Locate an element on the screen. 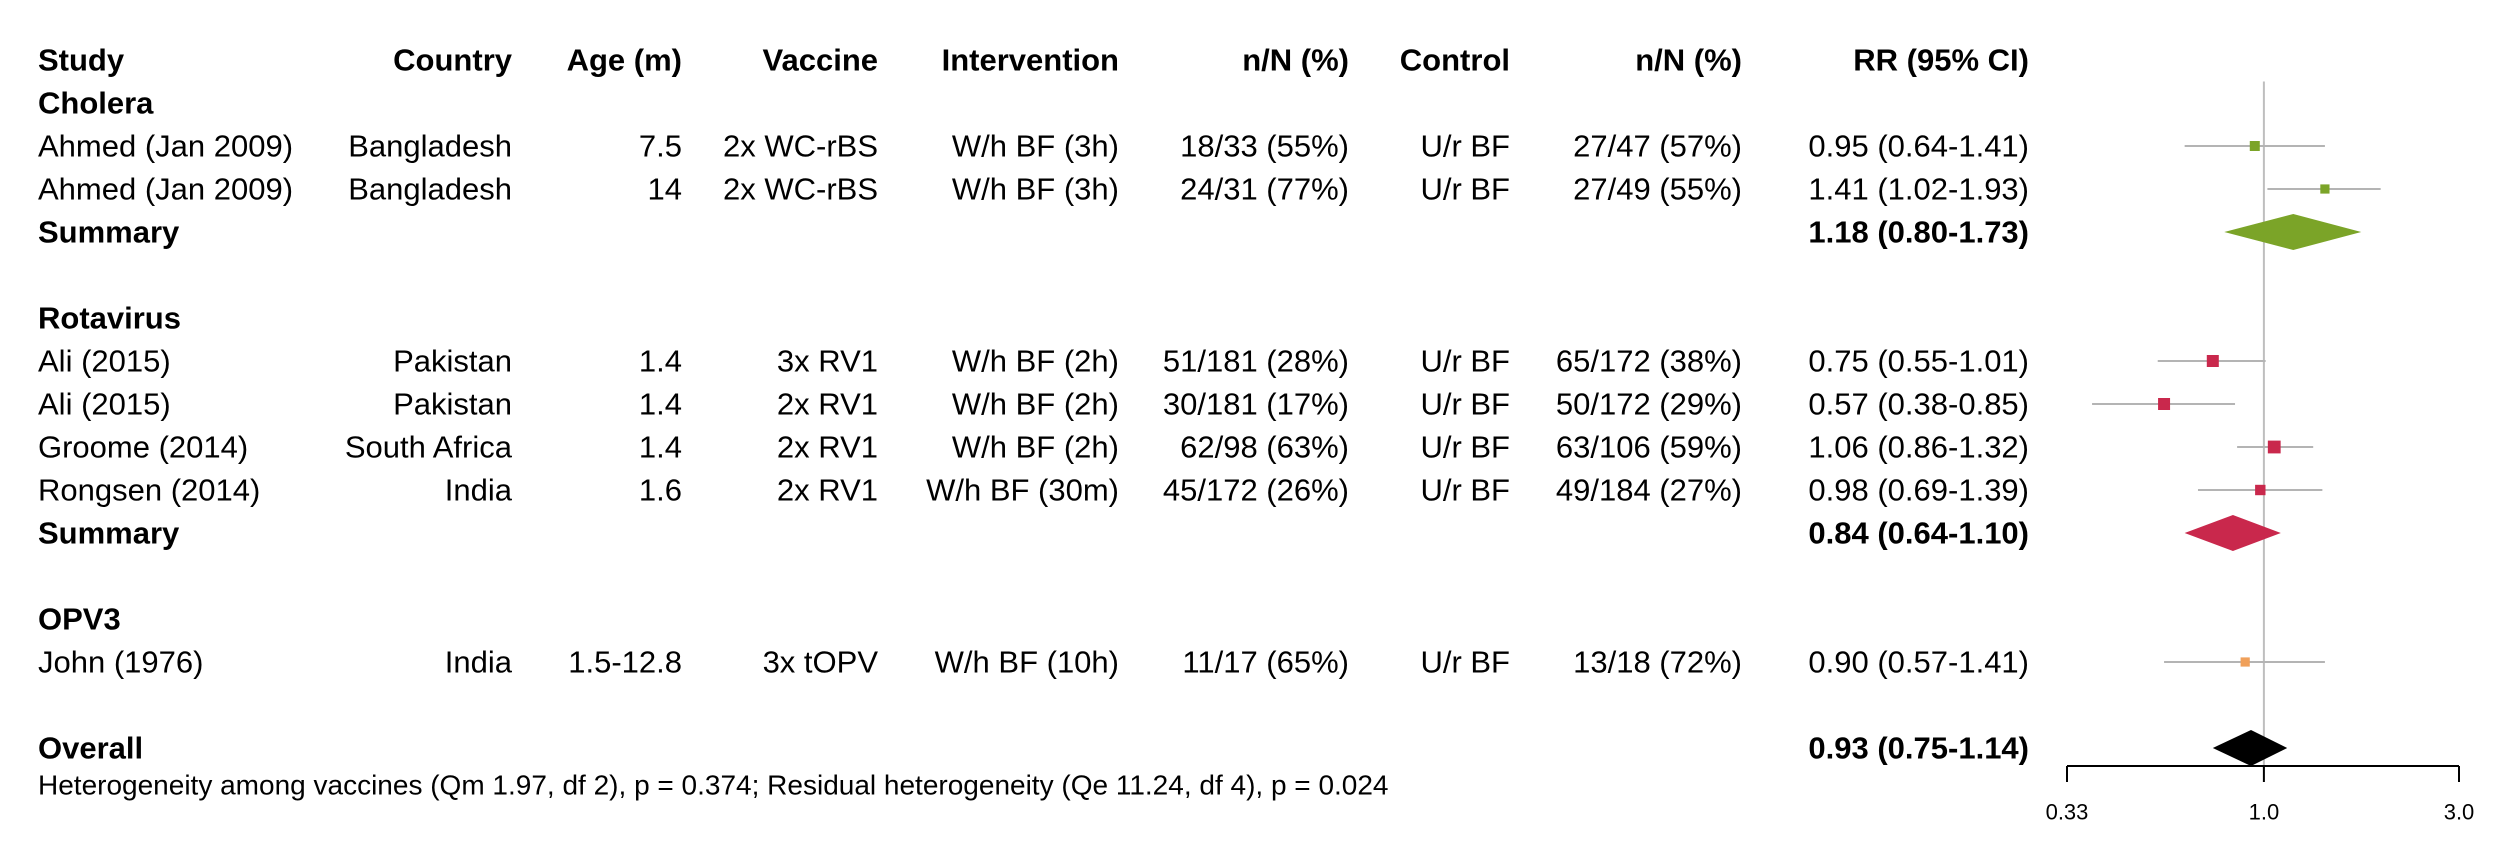 This screenshot has height=864, width=2496. cell-ctl_n: 63/106 (59%) is located at coordinates (1649, 447).